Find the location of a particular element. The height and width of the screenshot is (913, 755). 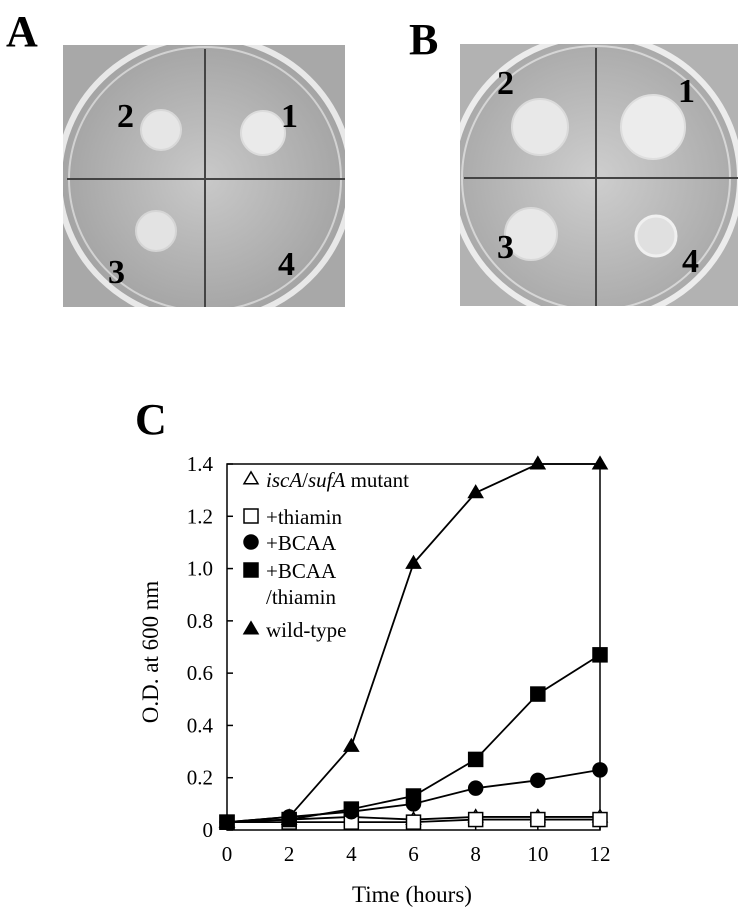

x-tick-label: 8 is located at coordinates (475, 854).